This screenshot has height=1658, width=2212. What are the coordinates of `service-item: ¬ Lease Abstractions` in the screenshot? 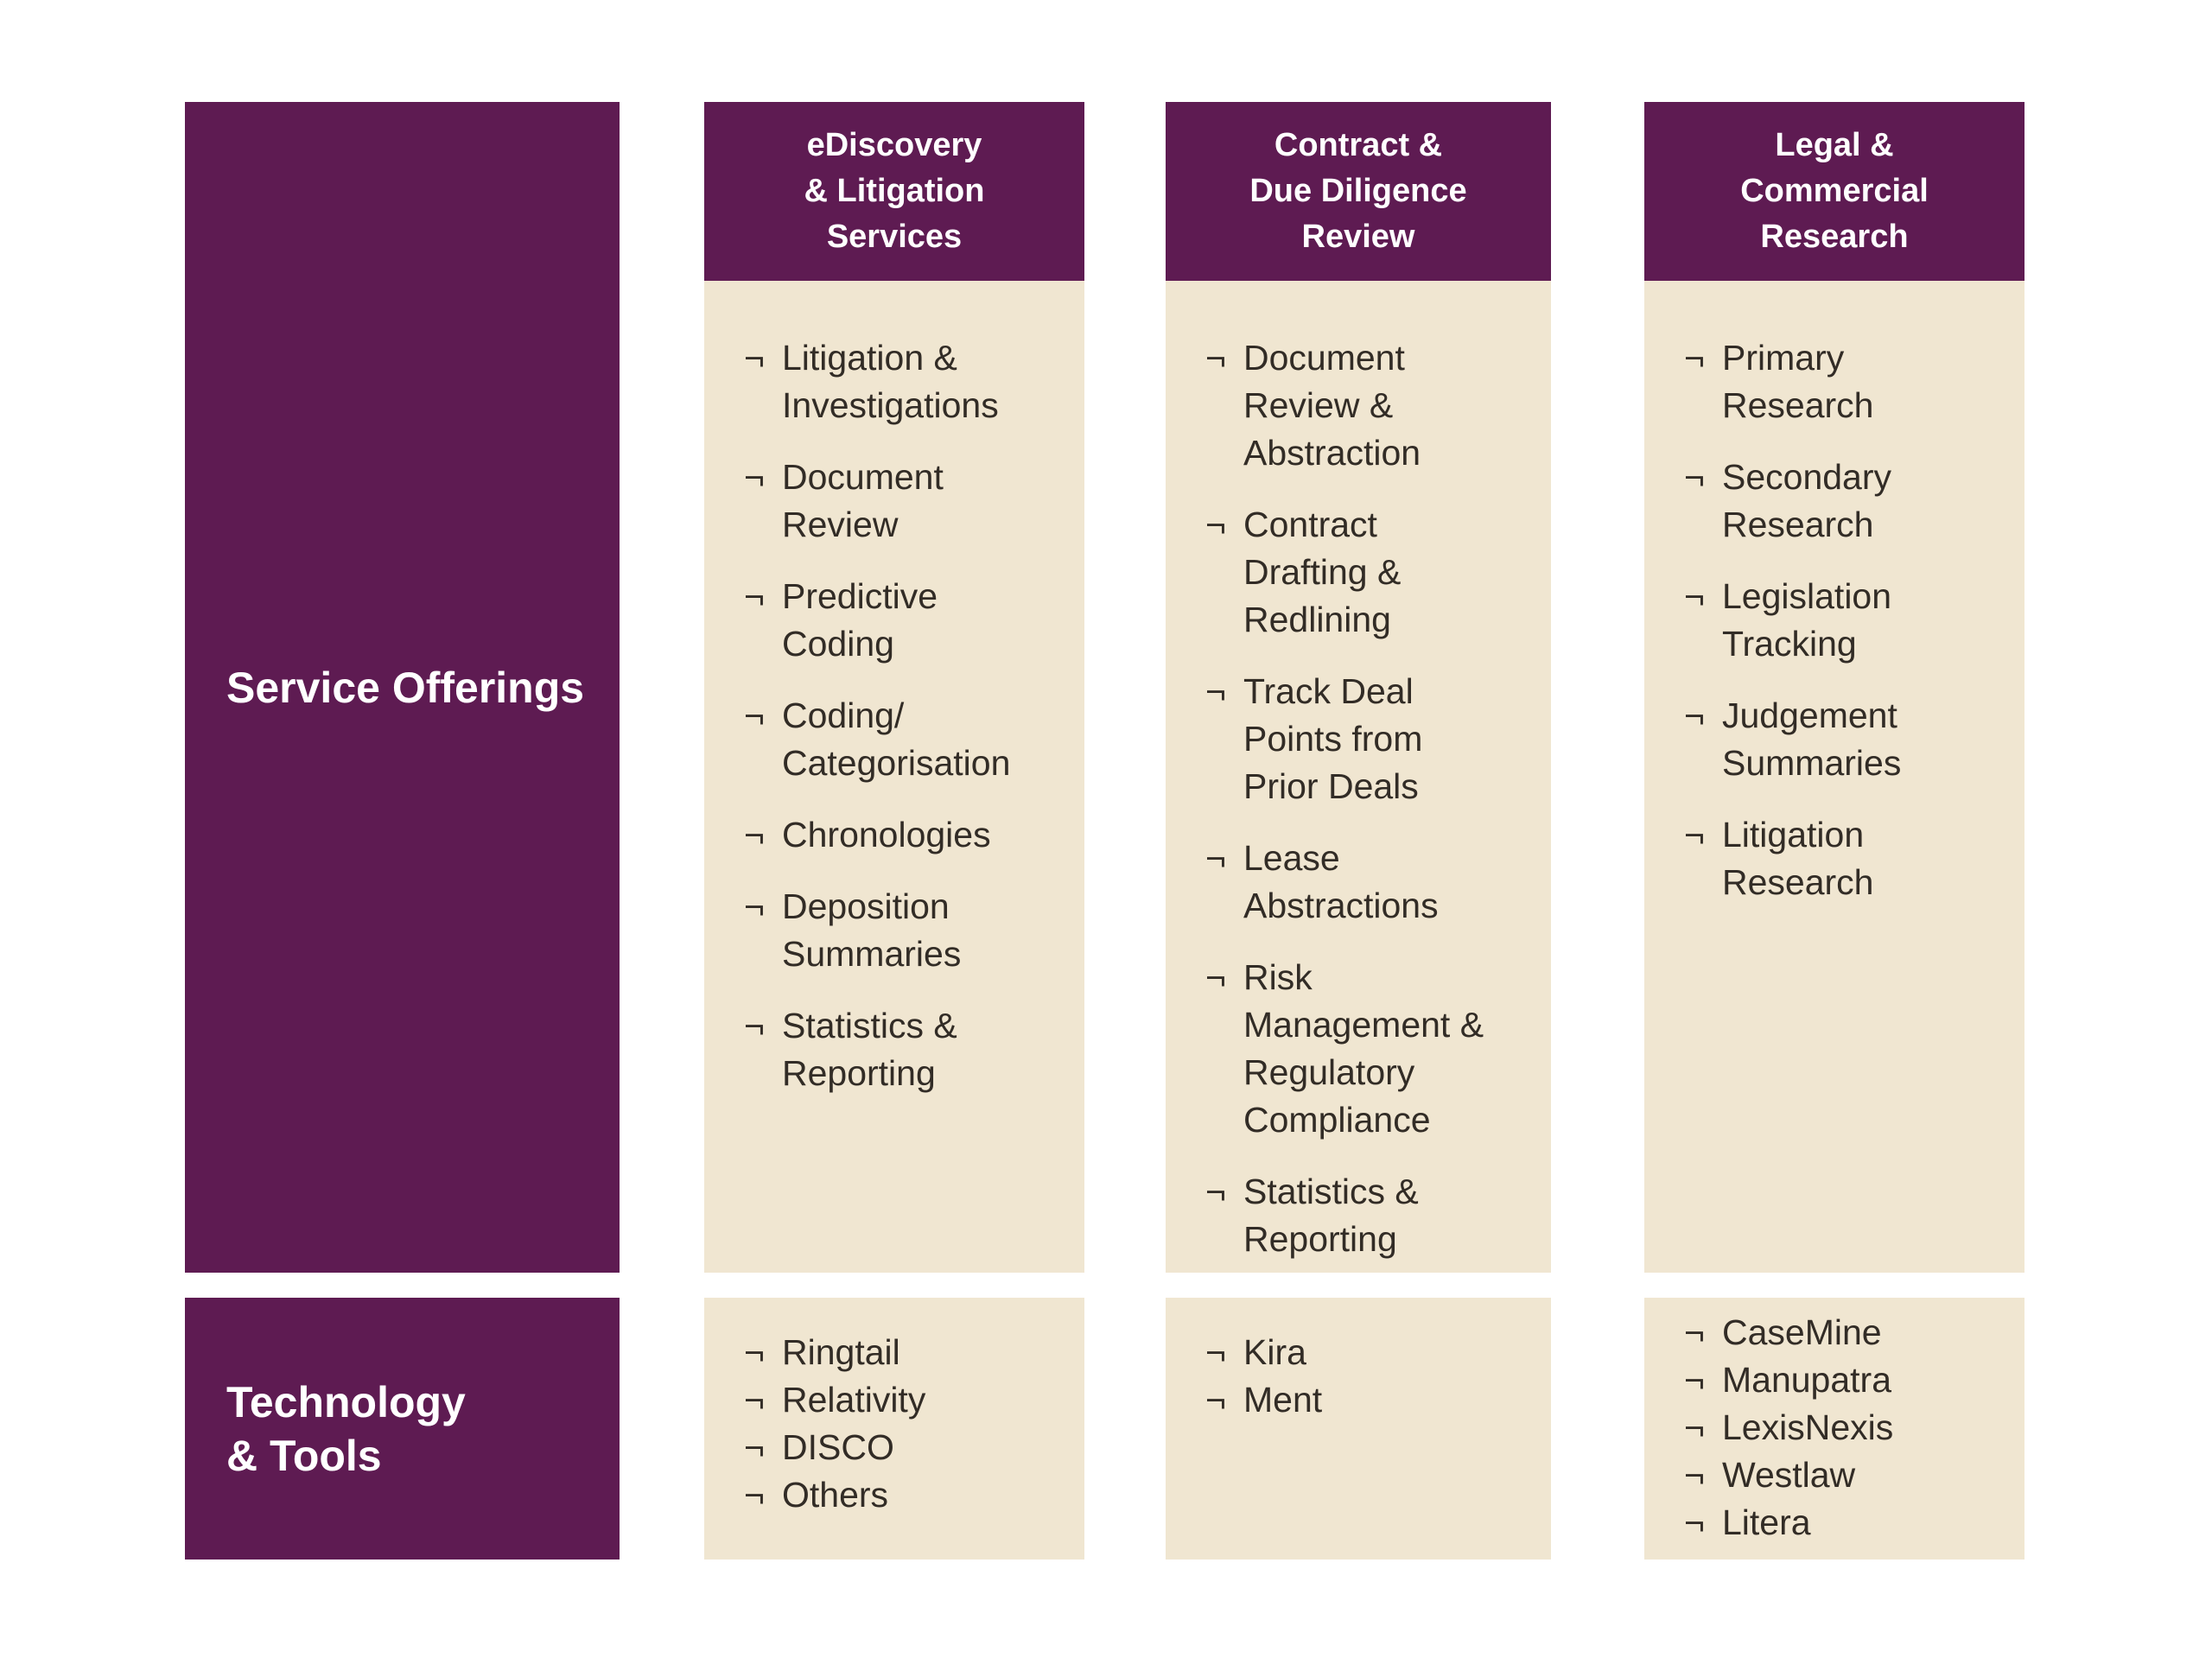 It's located at (1367, 882).